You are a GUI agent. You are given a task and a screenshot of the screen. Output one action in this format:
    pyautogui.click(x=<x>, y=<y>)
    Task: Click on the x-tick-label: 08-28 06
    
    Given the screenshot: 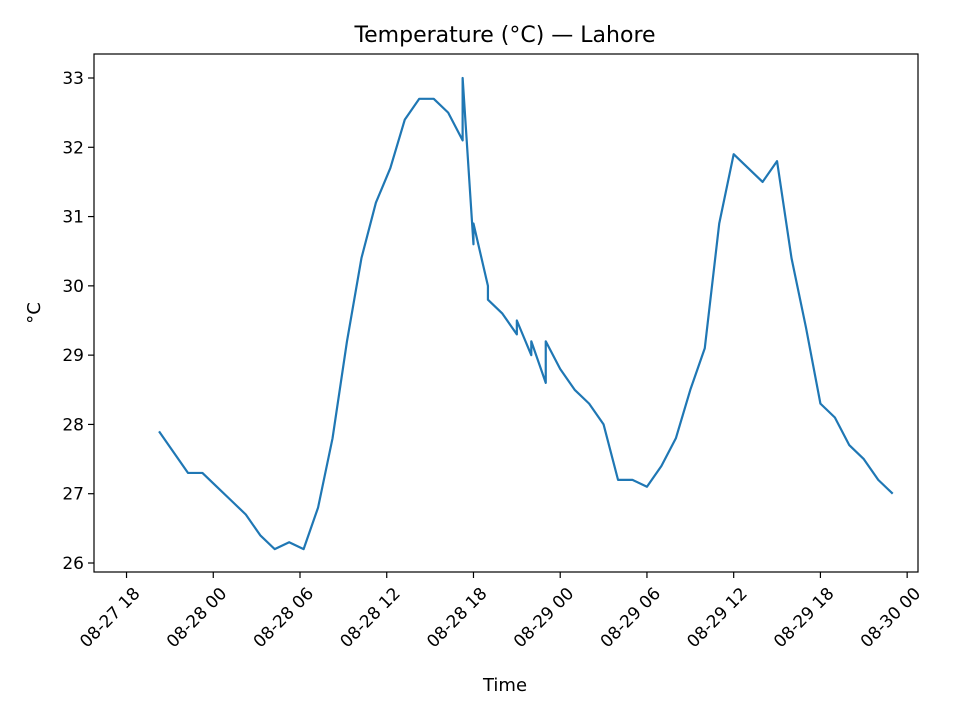 What is the action you would take?
    pyautogui.click(x=284, y=618)
    